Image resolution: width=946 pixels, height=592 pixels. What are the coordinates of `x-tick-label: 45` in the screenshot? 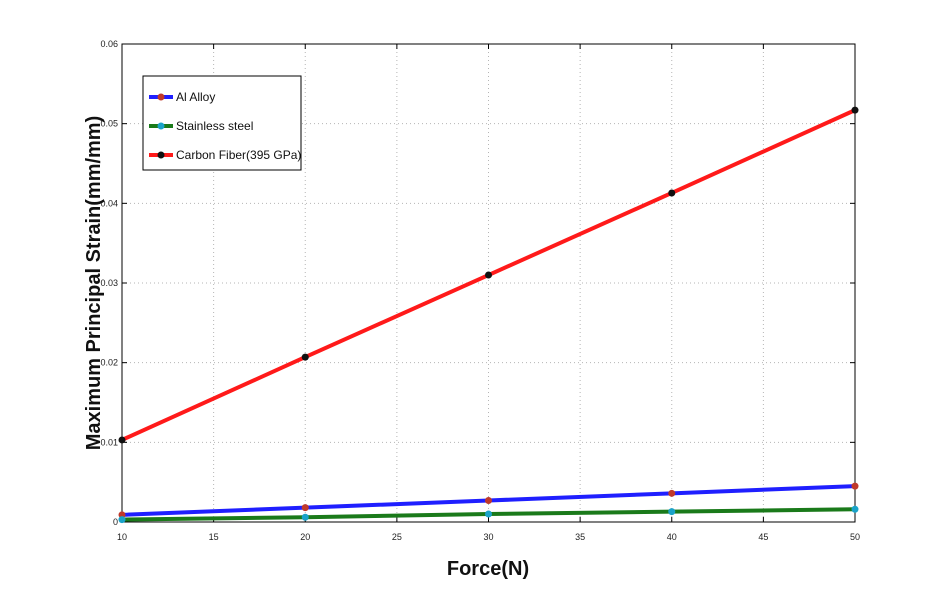 It's located at (763, 537).